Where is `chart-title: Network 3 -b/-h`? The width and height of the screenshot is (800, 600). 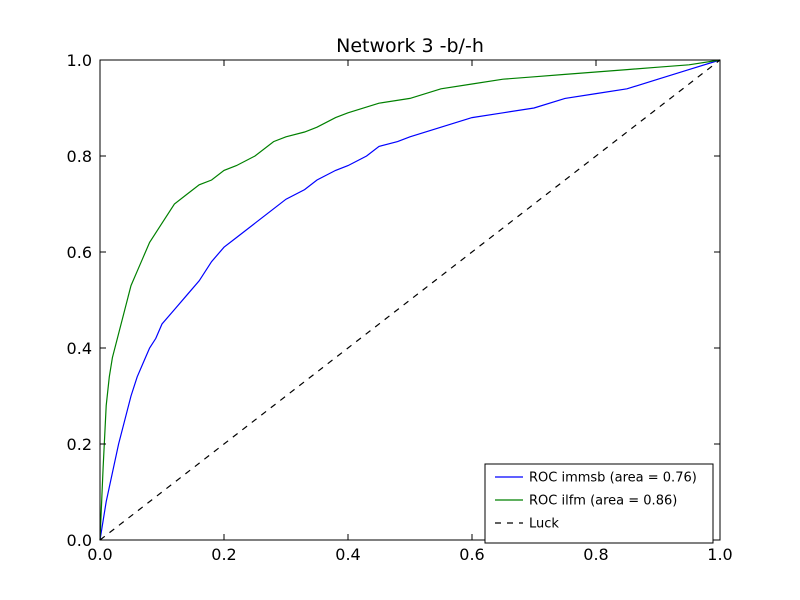 chart-title: Network 3 -b/-h is located at coordinates (410, 46).